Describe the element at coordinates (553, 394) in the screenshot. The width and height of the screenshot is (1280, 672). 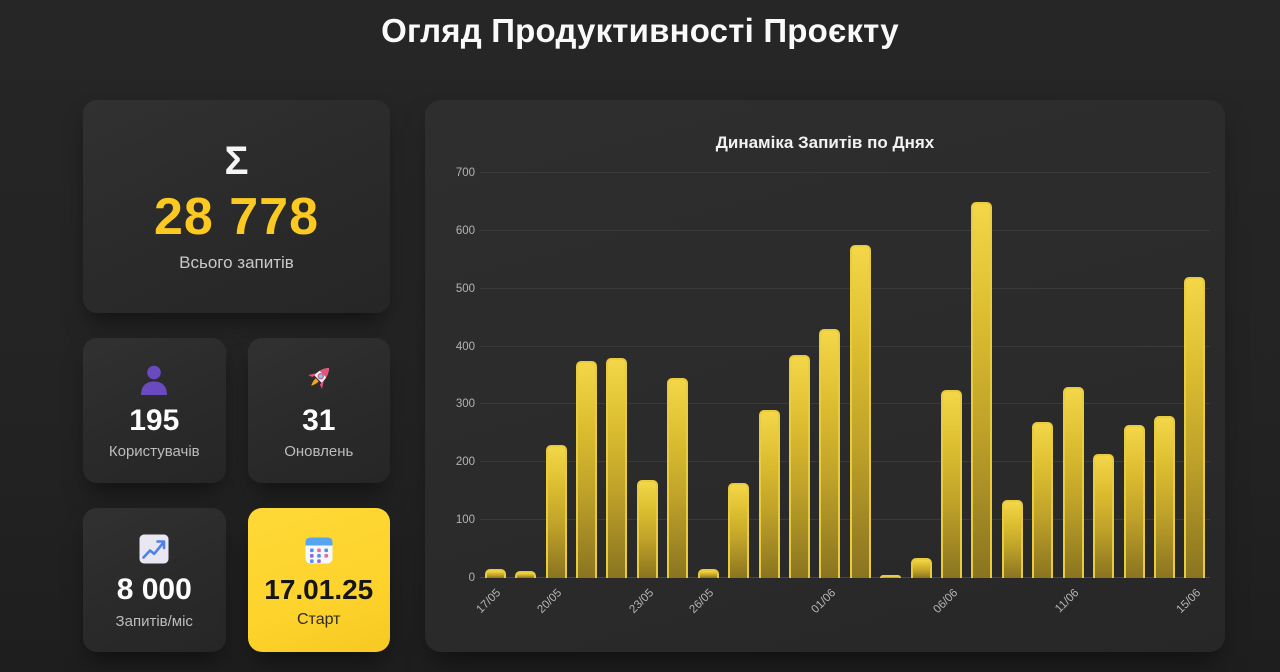
I see `bar-slot: 20/05` at that location.